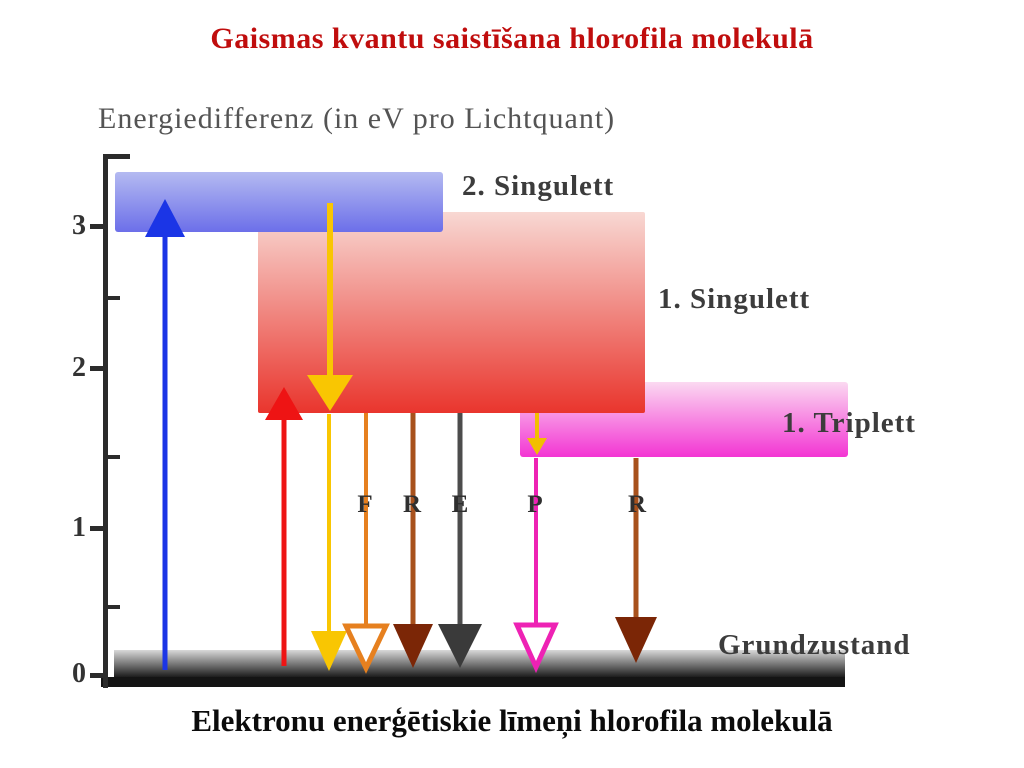  Describe the element at coordinates (279, 202) in the screenshot. I see `level-bar-2-singulett` at that location.